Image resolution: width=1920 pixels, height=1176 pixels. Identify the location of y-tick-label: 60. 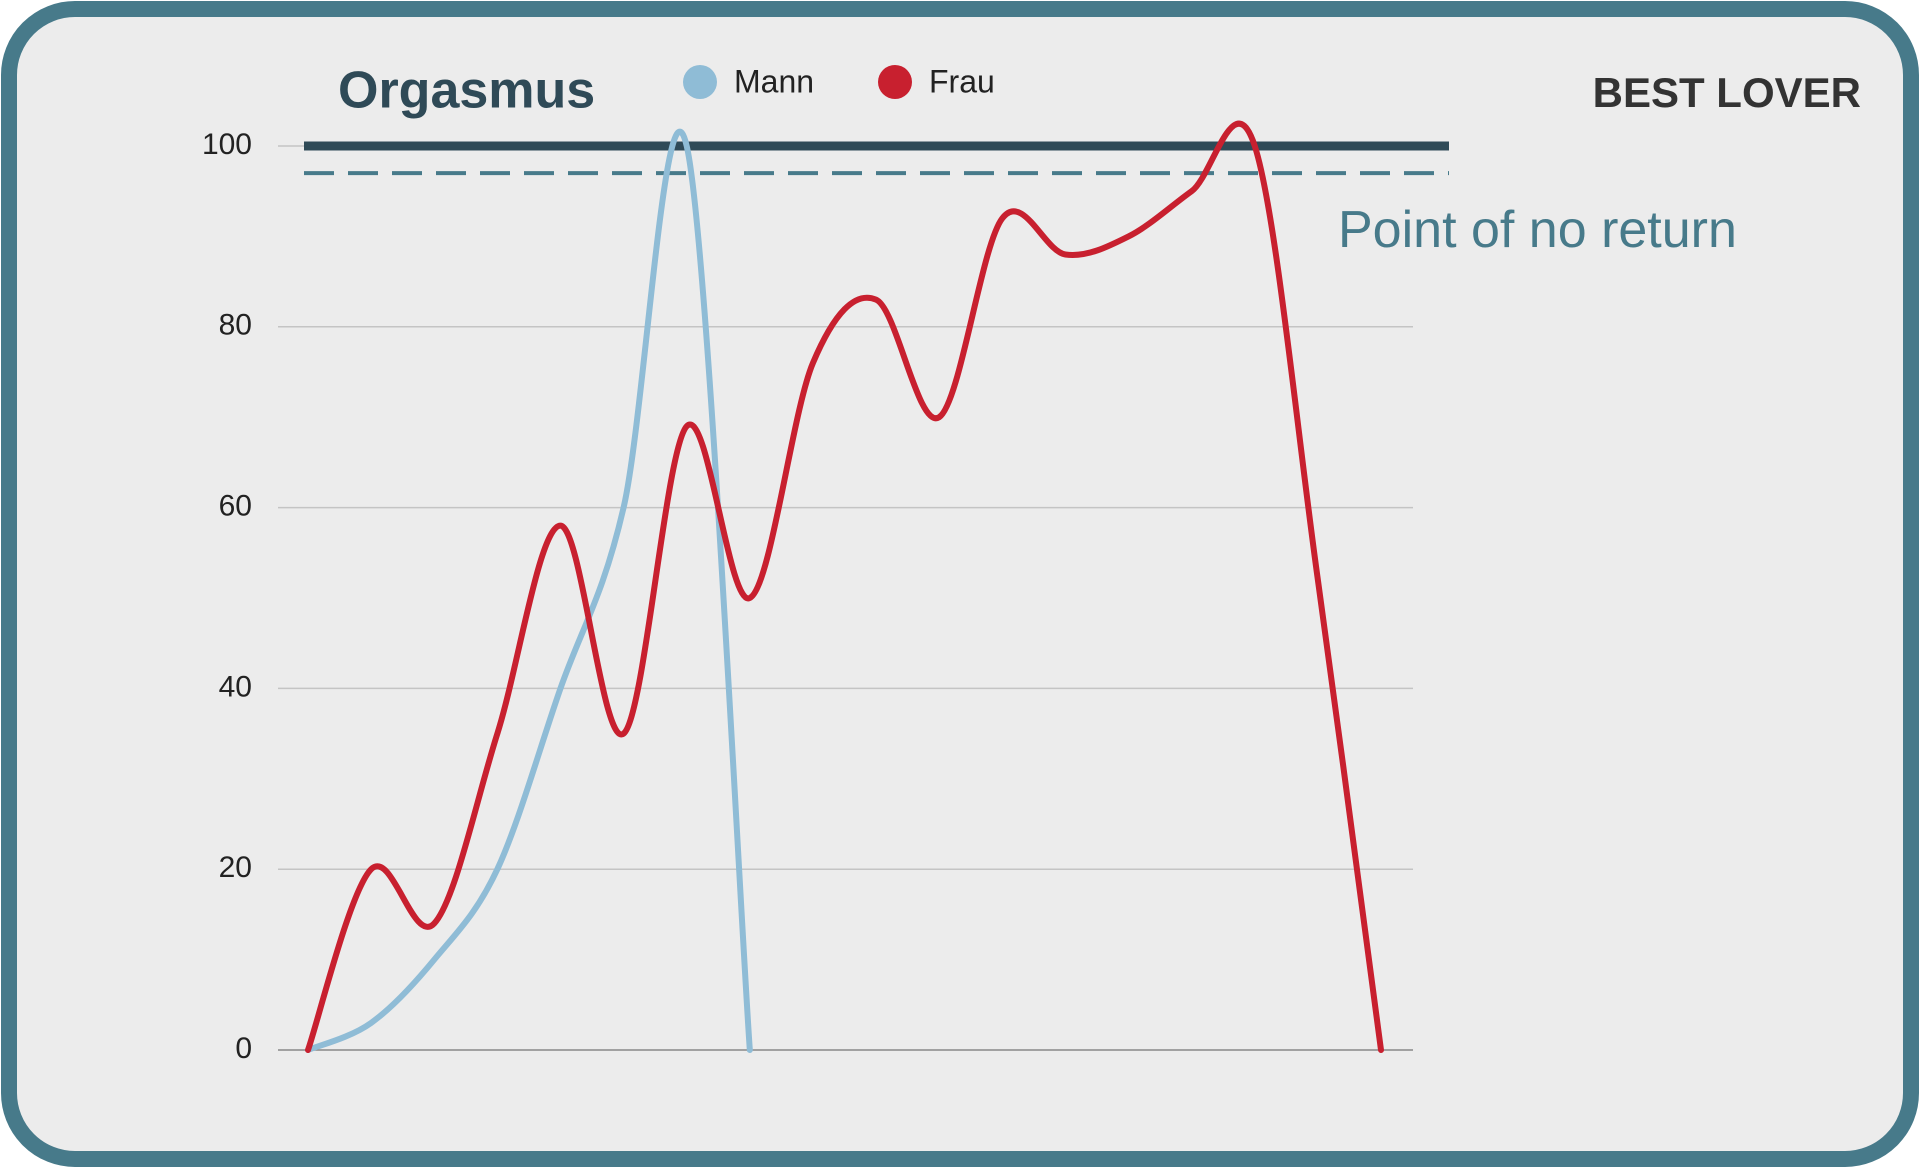
(235, 506).